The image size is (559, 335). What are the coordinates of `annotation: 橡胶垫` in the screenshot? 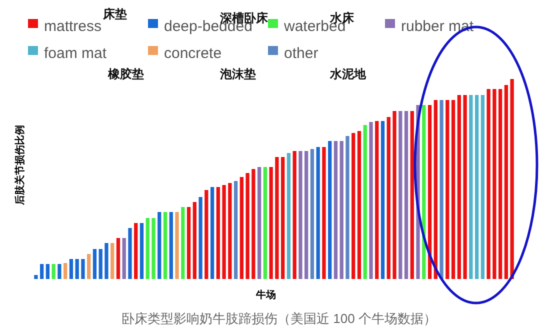 It's located at (125, 74).